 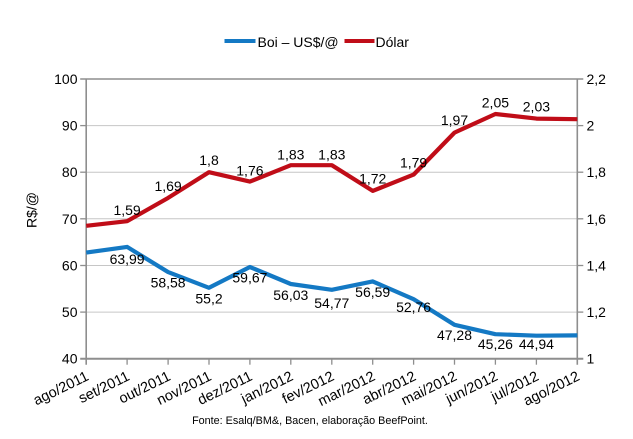 I want to click on svg-text: 40, so click(x=70, y=359).